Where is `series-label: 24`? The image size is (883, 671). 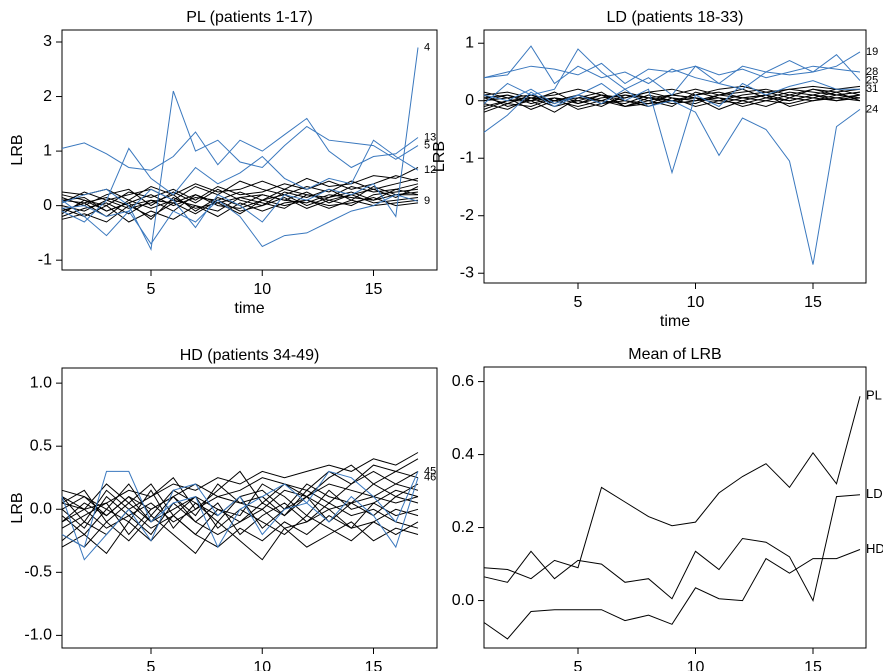 series-label: 24 is located at coordinates (872, 109).